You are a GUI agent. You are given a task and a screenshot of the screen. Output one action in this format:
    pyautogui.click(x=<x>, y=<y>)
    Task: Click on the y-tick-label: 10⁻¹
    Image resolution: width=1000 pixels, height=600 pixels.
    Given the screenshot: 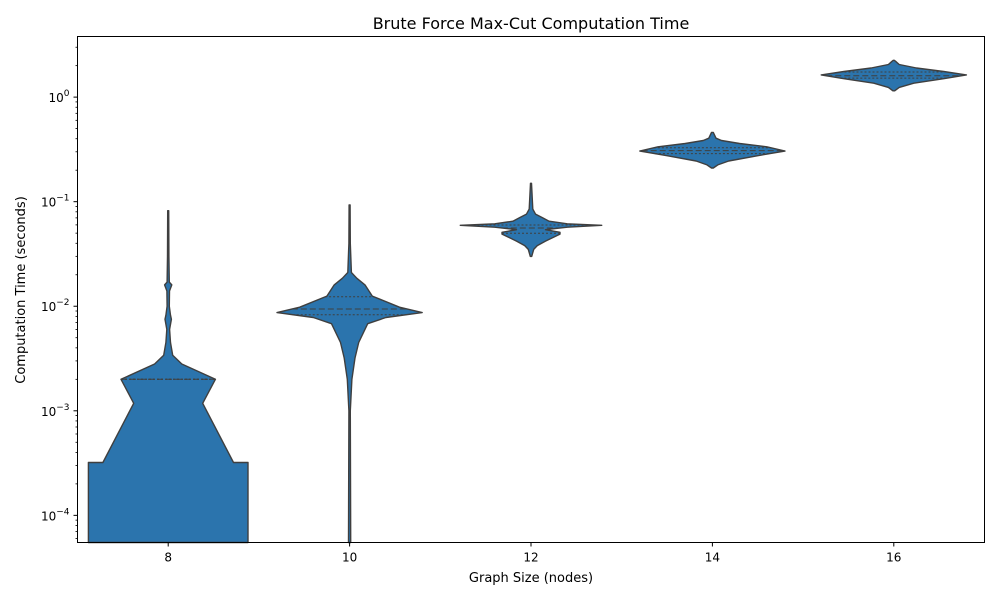 What is the action you would take?
    pyautogui.click(x=55, y=202)
    